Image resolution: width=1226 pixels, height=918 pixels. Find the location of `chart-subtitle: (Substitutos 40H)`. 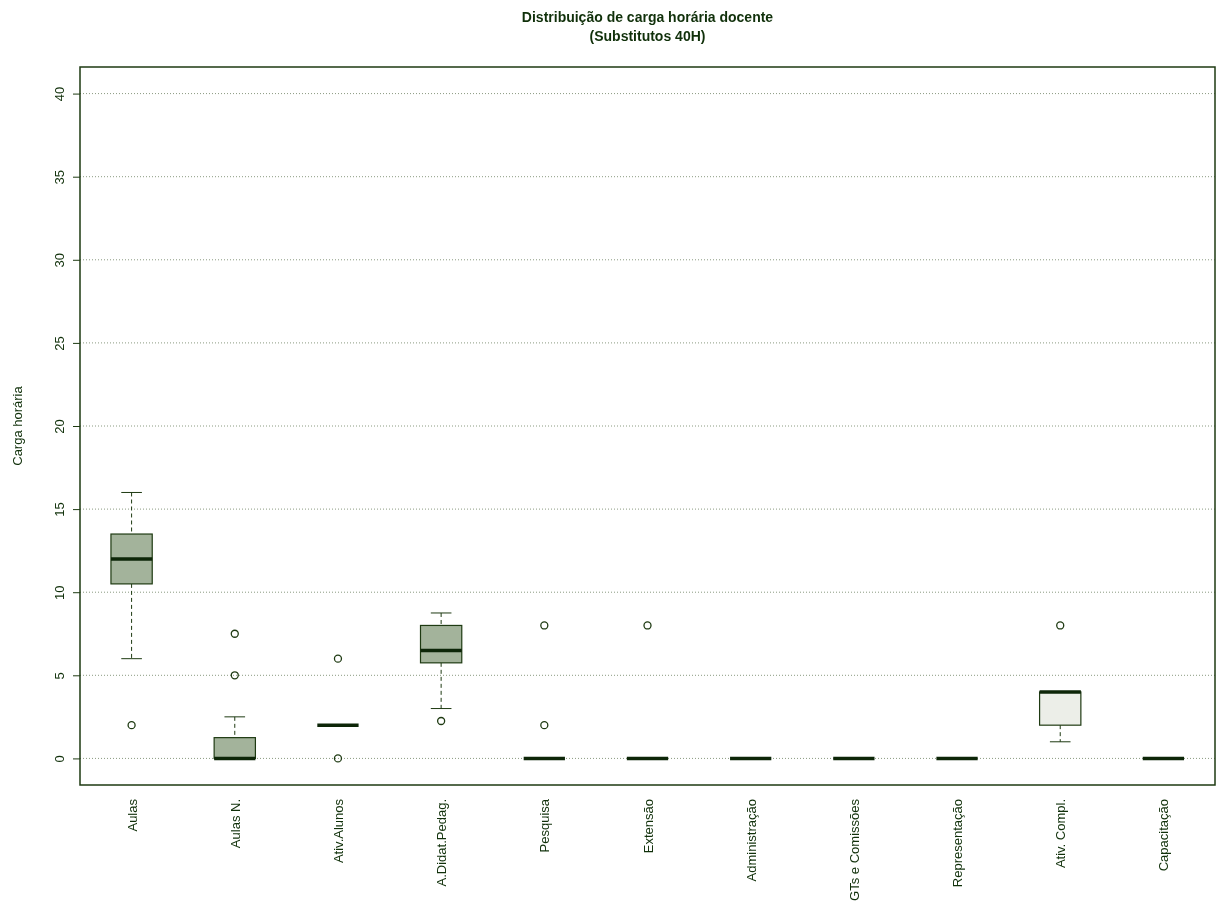

chart-subtitle: (Substitutos 40H) is located at coordinates (647, 36).